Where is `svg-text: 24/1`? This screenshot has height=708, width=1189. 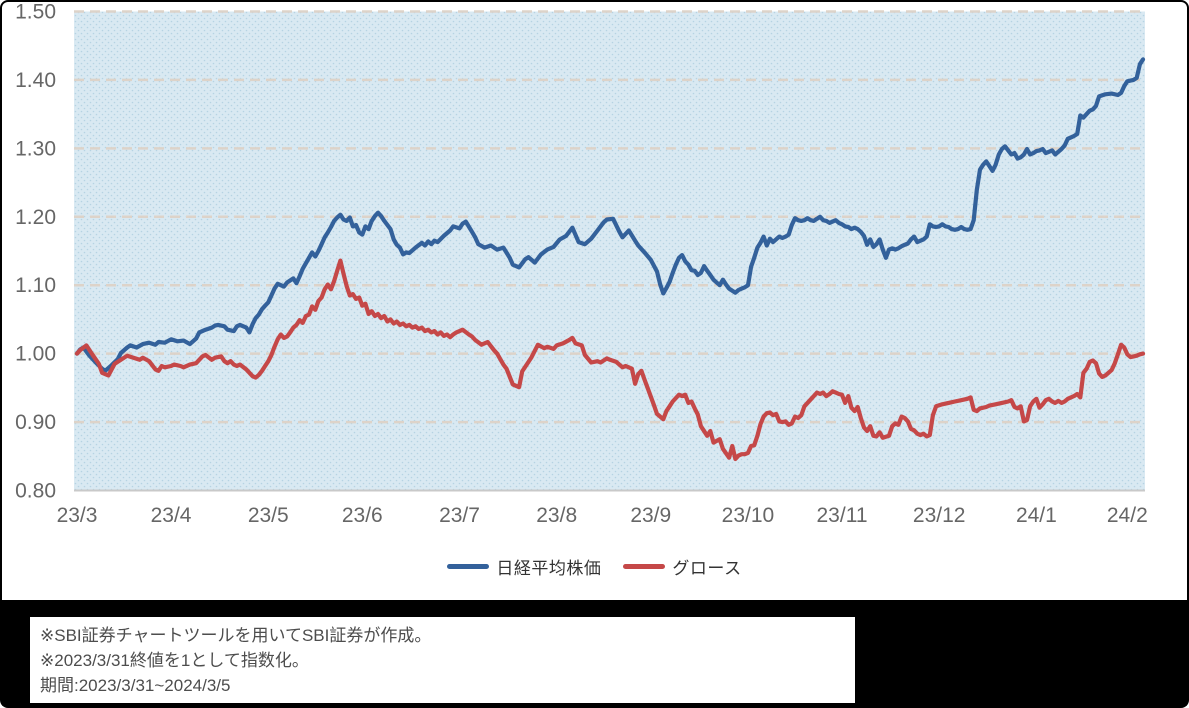 svg-text: 24/1 is located at coordinates (1036, 515).